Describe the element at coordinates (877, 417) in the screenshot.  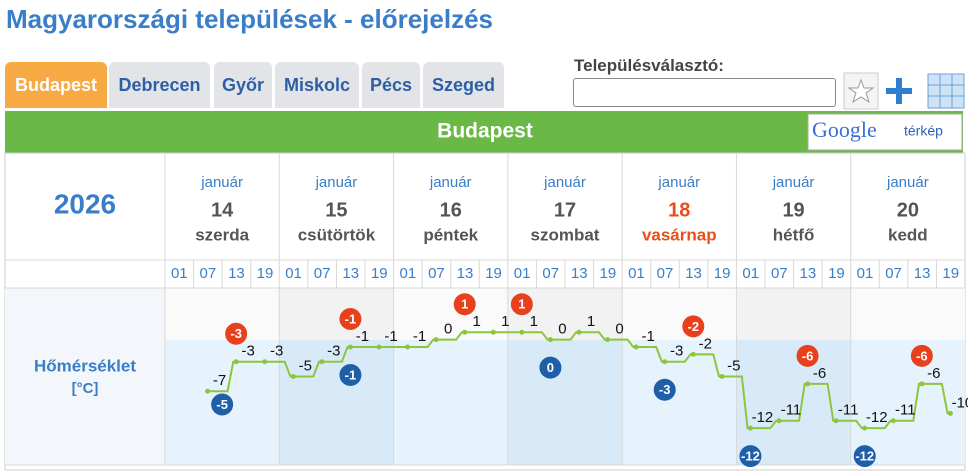
I see `temperature-label: -12` at that location.